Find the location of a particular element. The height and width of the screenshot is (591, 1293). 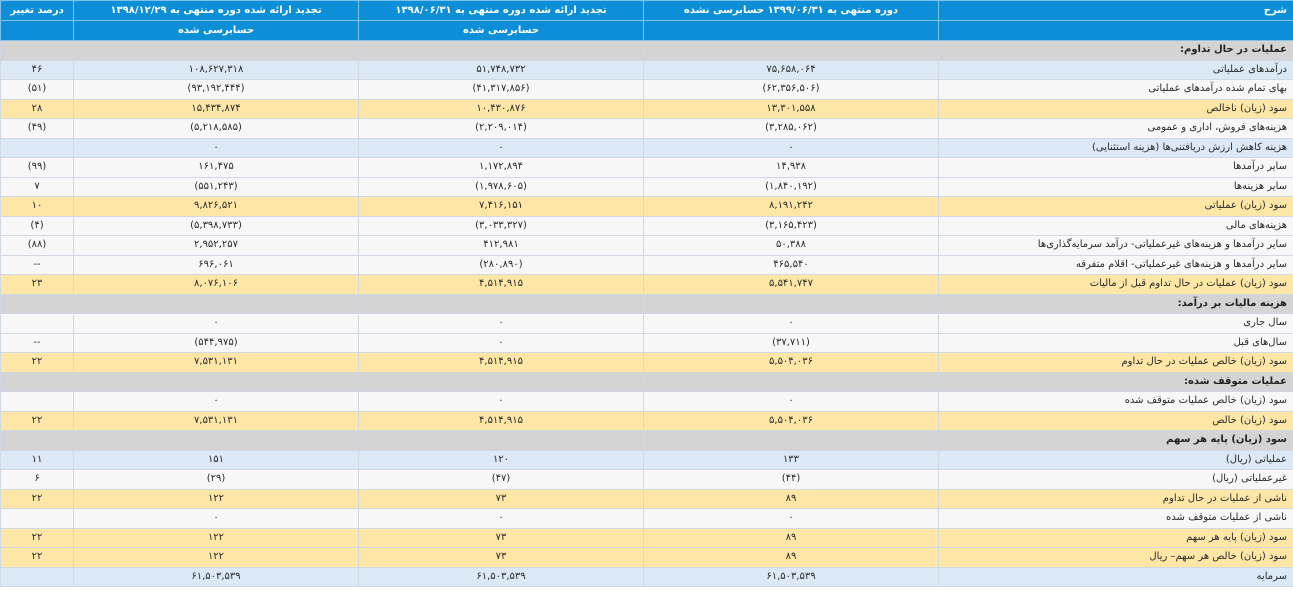

row-value-period-1: ۱۴,۹۳۸ is located at coordinates (791, 167).